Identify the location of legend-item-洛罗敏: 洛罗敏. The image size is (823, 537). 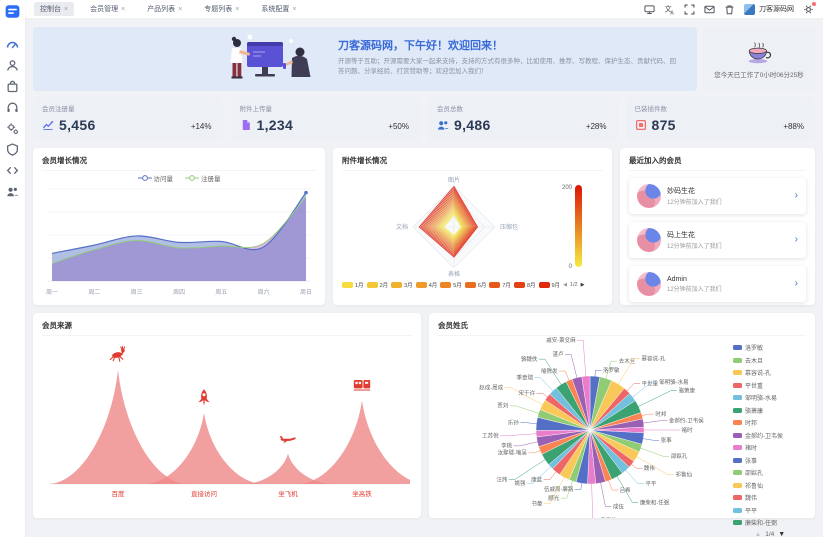
(770, 347).